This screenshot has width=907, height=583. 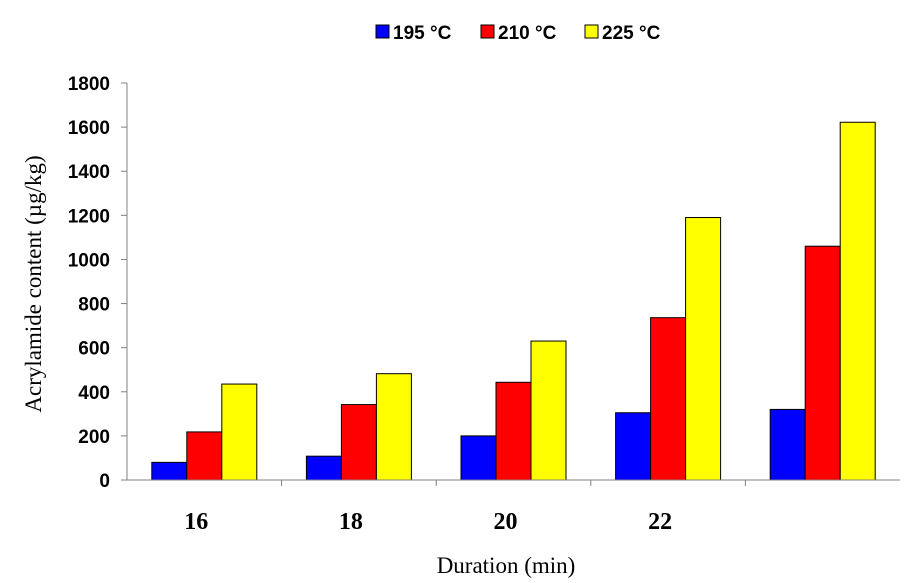 I want to click on legend: 195 °C 210 °C 225 °C, so click(x=518, y=33).